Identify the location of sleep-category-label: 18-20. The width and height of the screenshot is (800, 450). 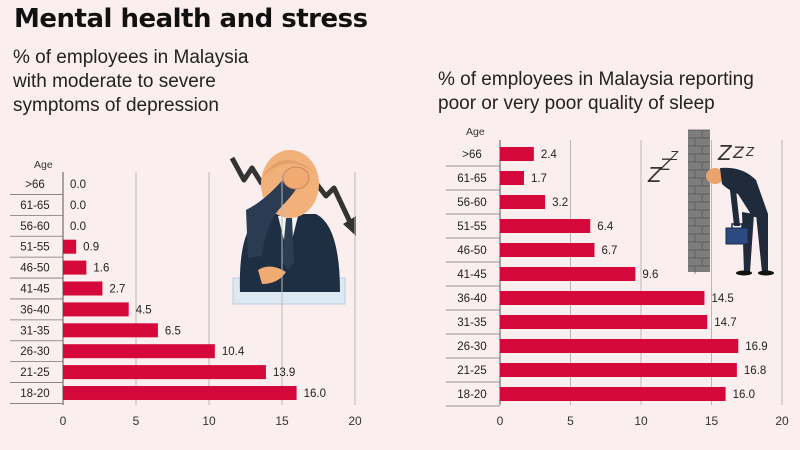
(471, 395).